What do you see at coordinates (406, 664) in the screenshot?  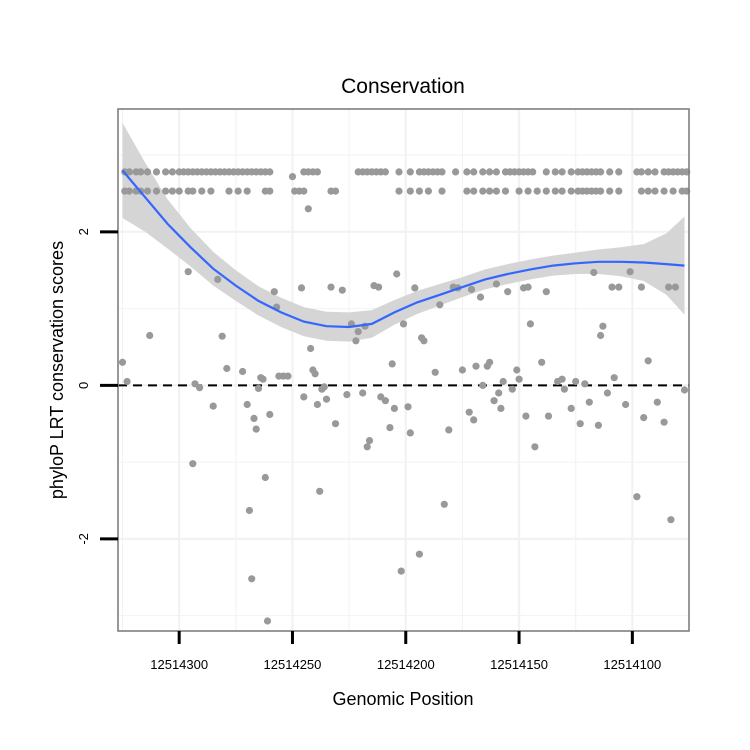 I see `x-tick-label: 12514200` at bounding box center [406, 664].